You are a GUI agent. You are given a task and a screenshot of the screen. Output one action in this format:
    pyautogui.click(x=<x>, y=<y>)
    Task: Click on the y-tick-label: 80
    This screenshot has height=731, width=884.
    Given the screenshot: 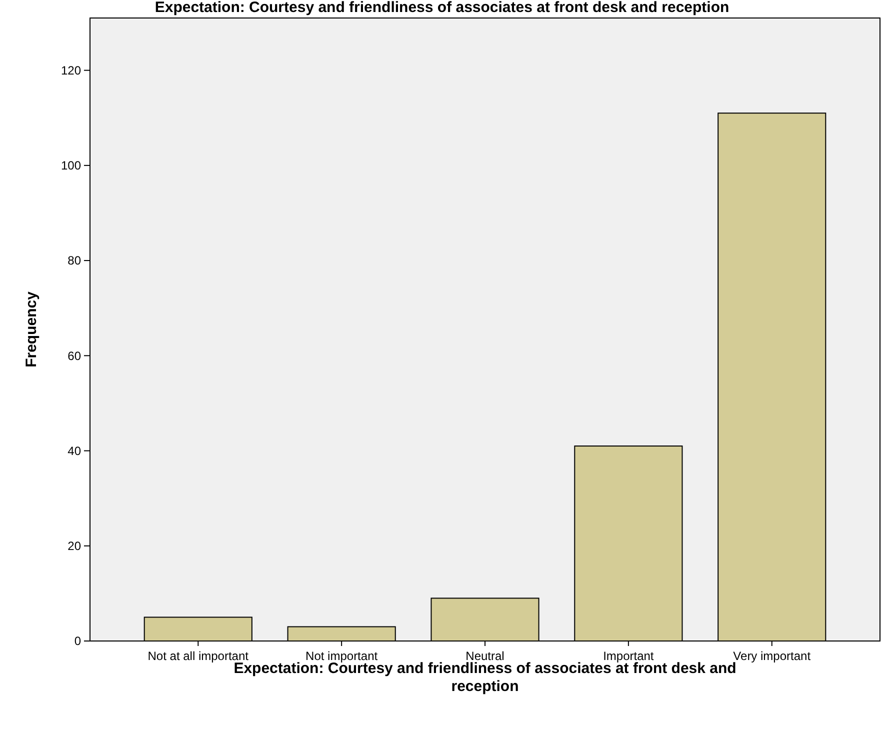 What is the action you would take?
    pyautogui.click(x=75, y=261)
    